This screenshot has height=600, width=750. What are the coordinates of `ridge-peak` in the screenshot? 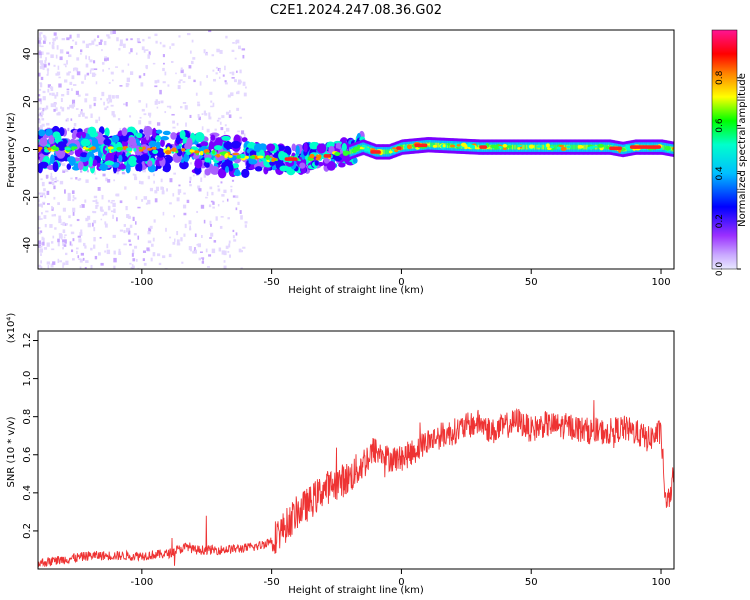 It's located at (291, 159).